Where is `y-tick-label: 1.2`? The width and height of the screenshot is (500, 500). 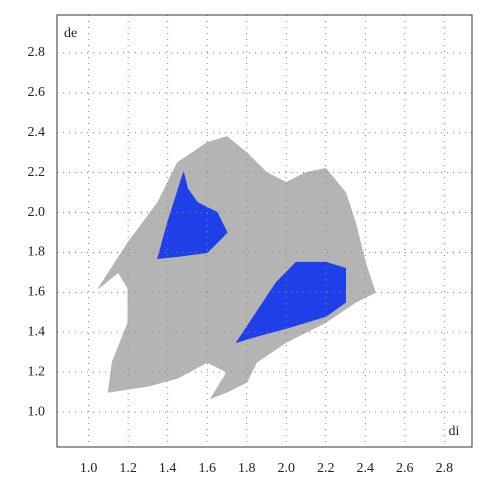
y-tick-label: 1.2 is located at coordinates (37, 371).